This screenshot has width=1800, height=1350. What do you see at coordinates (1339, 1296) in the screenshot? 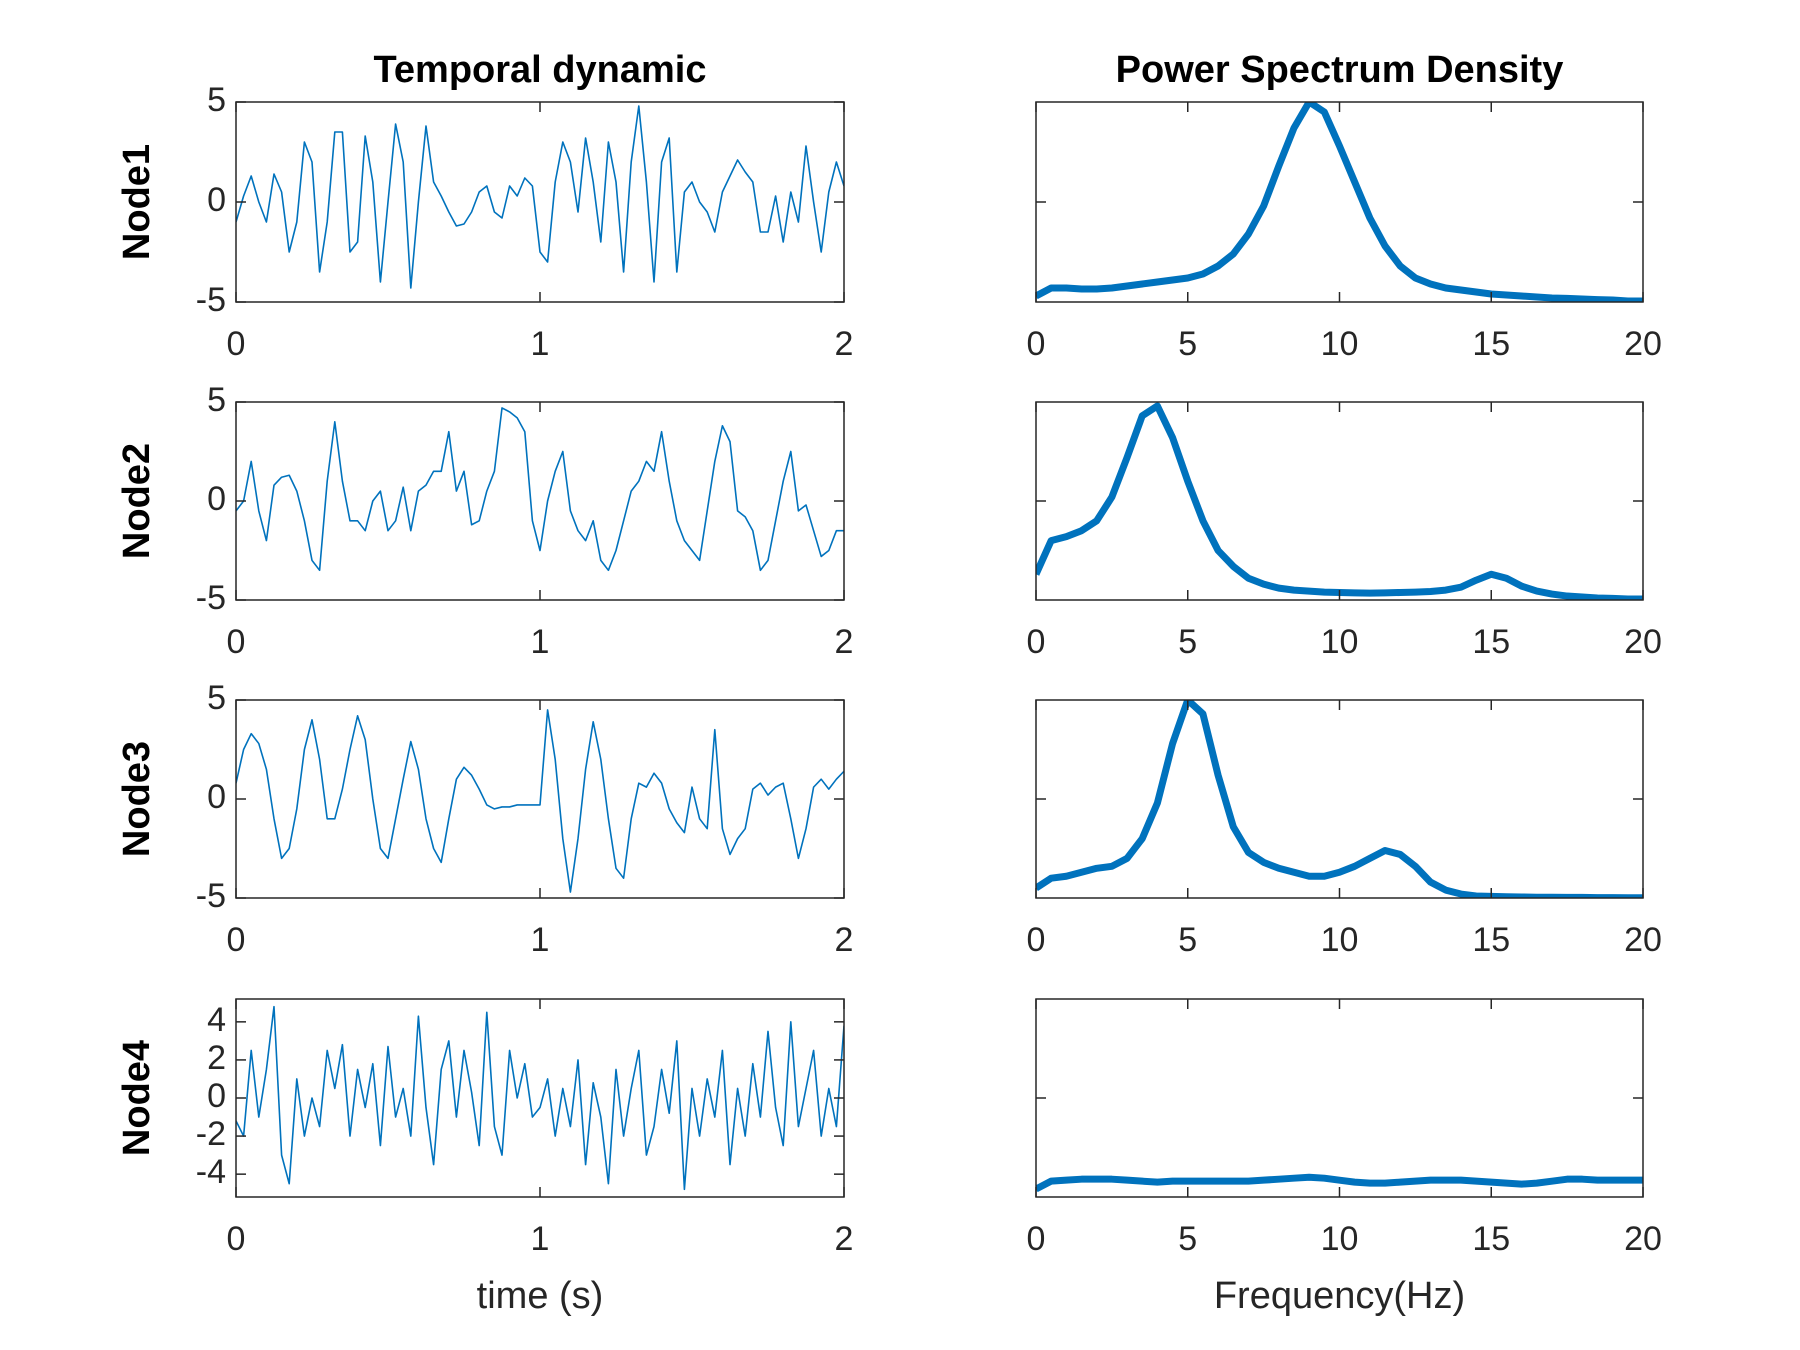
I see `x-axis-label: Frequency(Hz)` at bounding box center [1339, 1296].